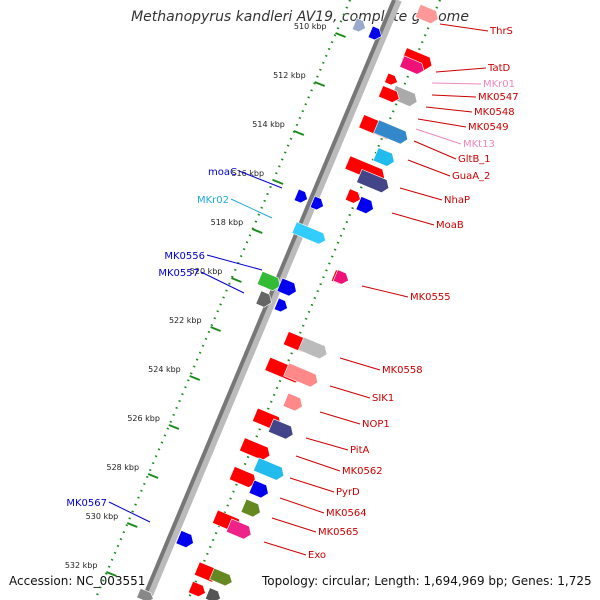 The height and width of the screenshot is (600, 600). What do you see at coordinates (268, 124) in the screenshot?
I see `kbp-tick-label: 514 kbp` at bounding box center [268, 124].